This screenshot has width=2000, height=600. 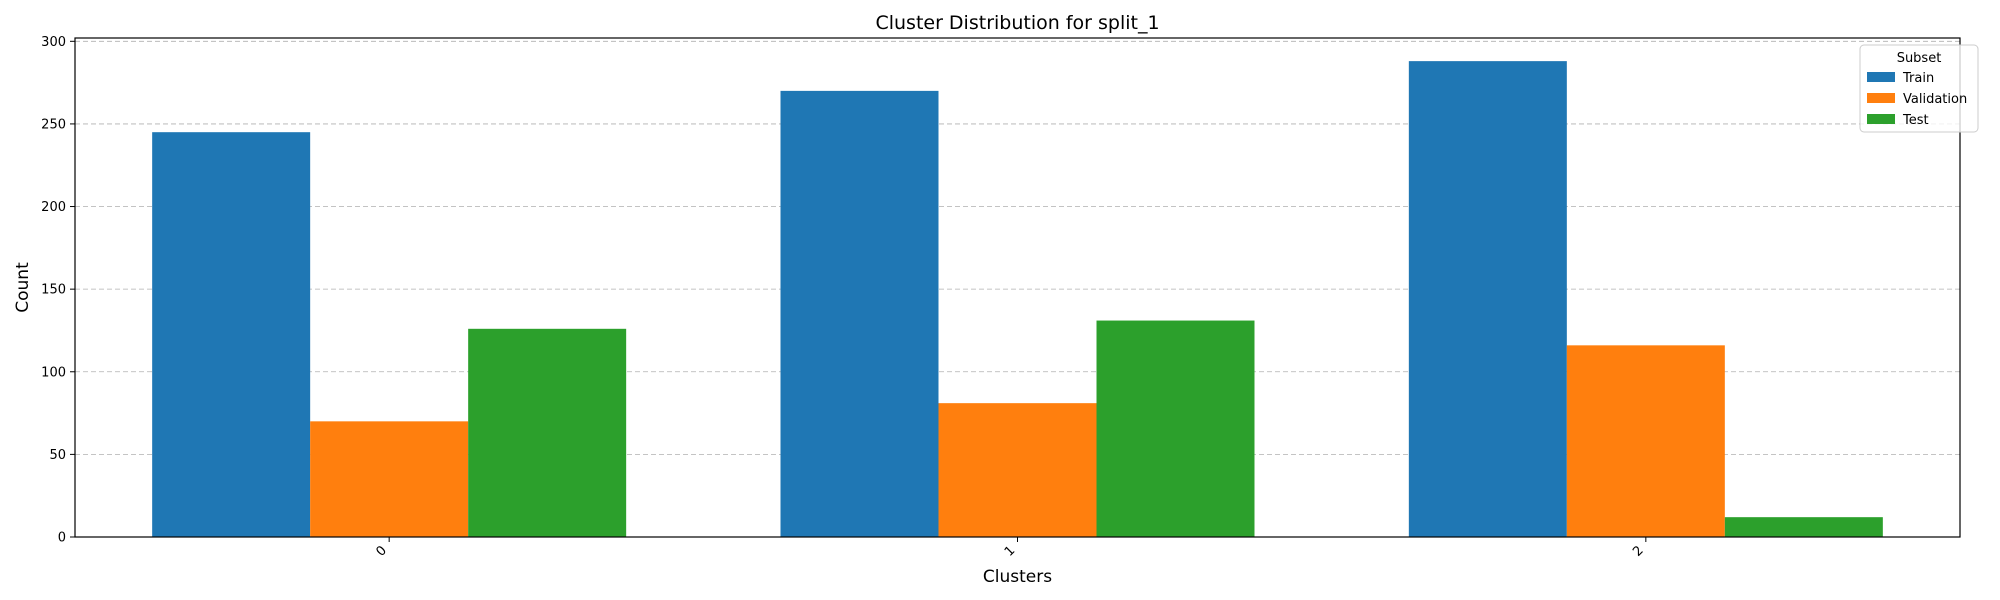 What do you see at coordinates (53, 290) in the screenshot?
I see `y-tick-label: 150` at bounding box center [53, 290].